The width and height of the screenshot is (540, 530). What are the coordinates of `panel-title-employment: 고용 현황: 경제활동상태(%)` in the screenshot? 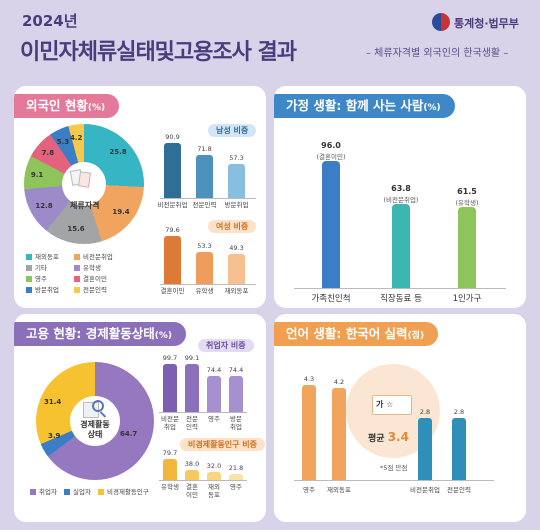 It's located at (100, 334).